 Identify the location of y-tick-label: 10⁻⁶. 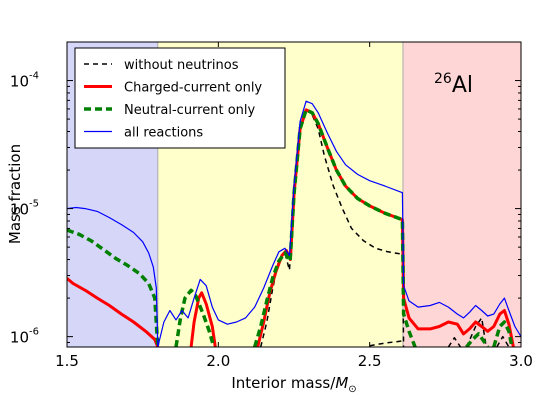
(24, 337).